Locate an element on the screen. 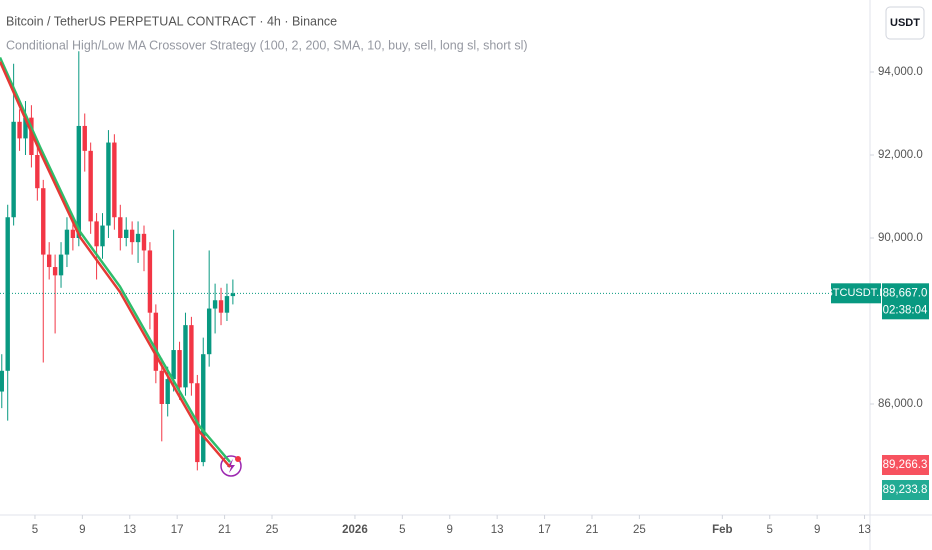  y-tick-label: 92,000.0 is located at coordinates (900, 155).